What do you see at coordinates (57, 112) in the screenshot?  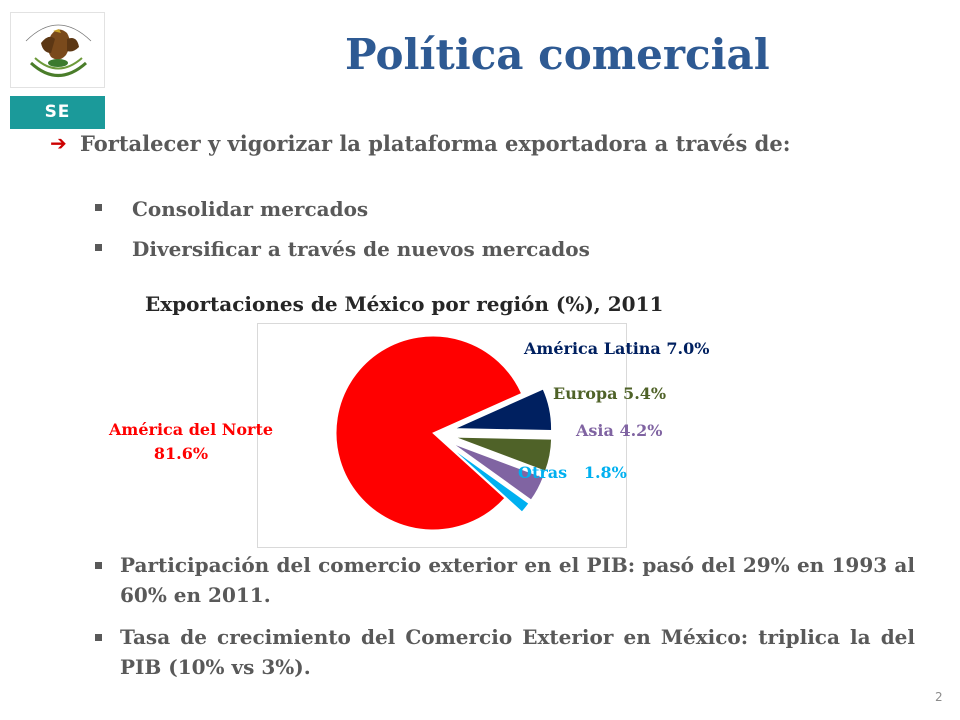 I see `se-label: SE` at bounding box center [57, 112].